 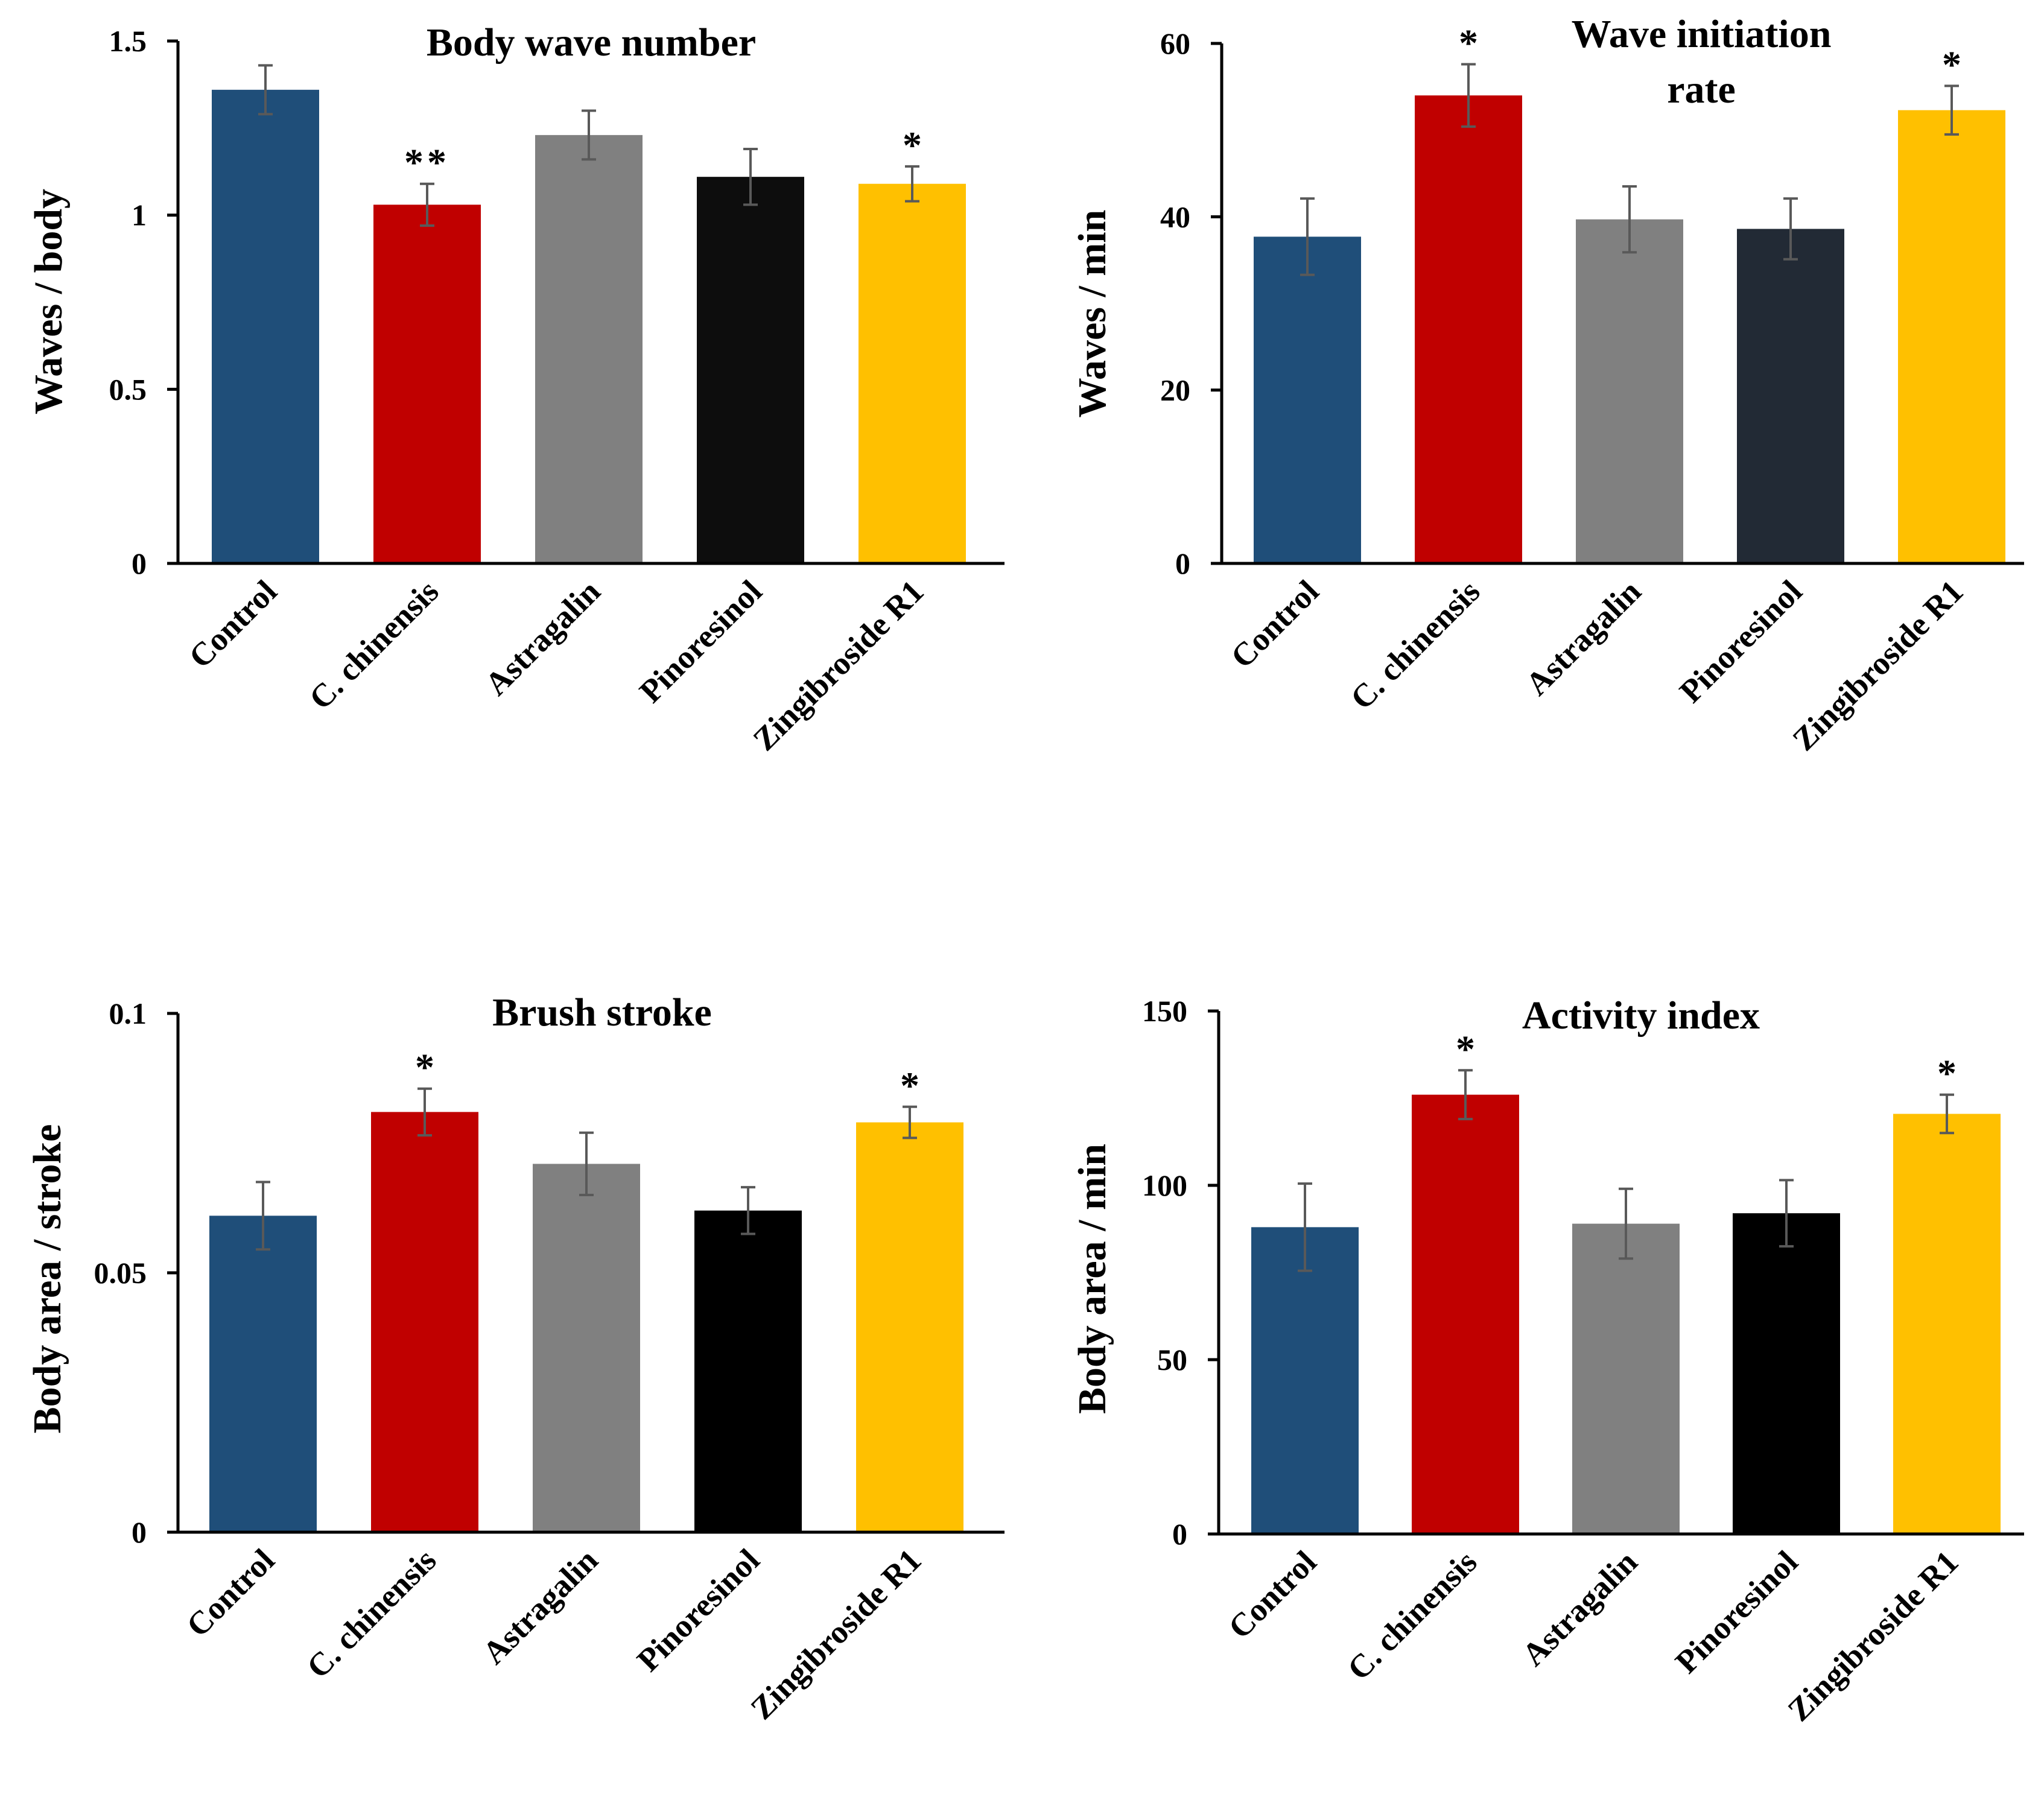 I want to click on y-axis-title: Body area / min, so click(x=1092, y=1279).